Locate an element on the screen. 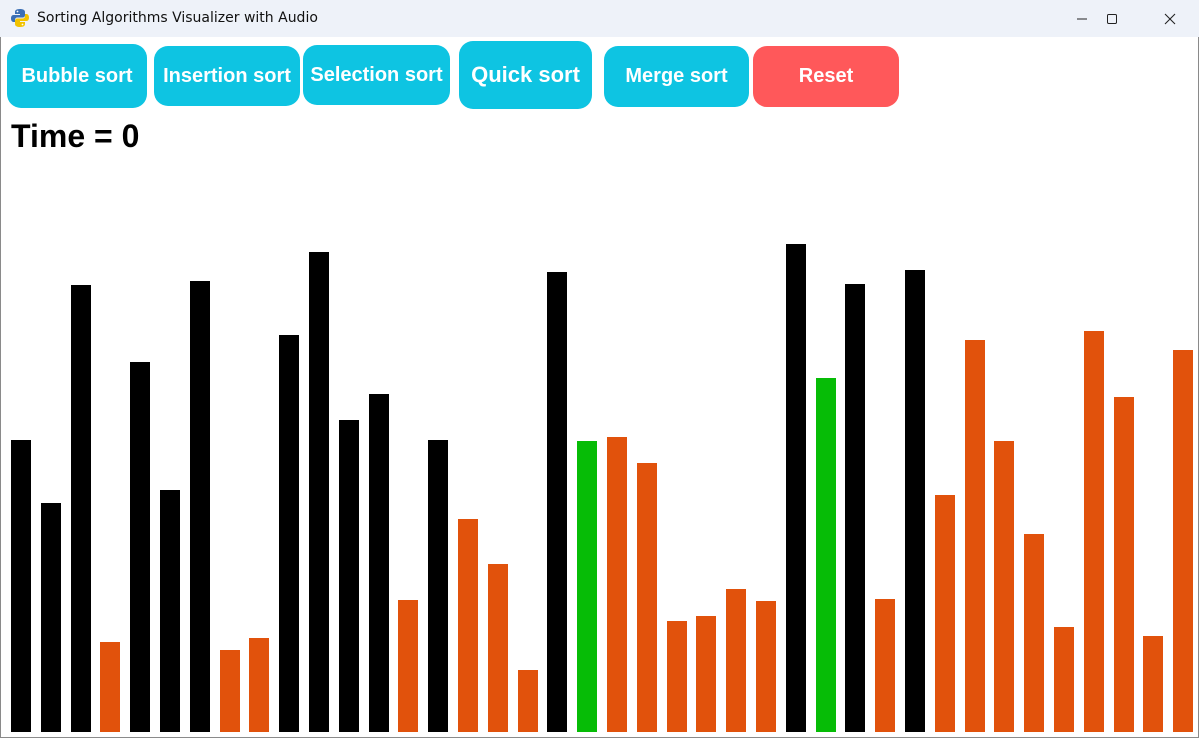 The width and height of the screenshot is (1199, 738). reset-button: Reset is located at coordinates (826, 76).